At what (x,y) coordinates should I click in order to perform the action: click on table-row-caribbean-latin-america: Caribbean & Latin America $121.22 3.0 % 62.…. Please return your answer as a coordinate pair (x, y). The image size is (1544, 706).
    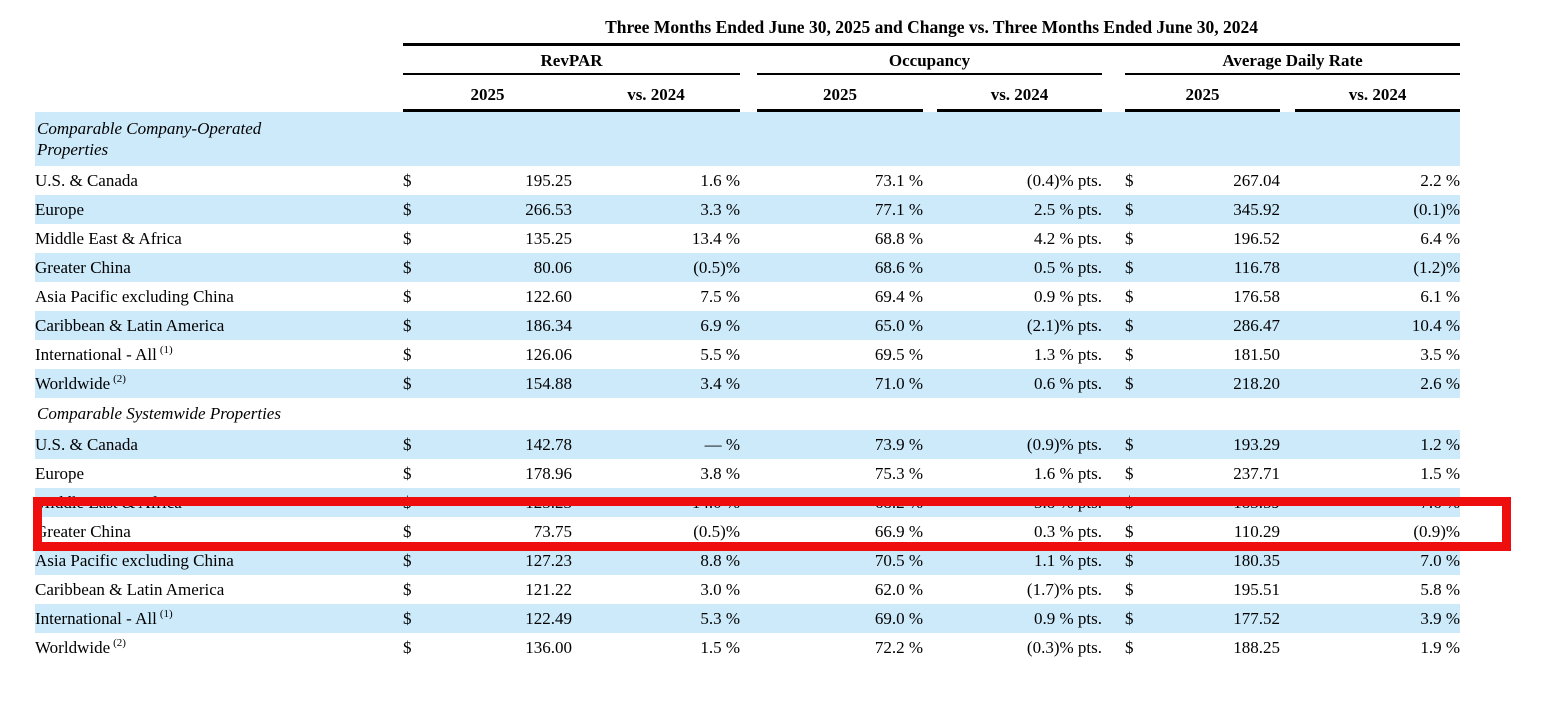
    Looking at the image, I should click on (747, 589).